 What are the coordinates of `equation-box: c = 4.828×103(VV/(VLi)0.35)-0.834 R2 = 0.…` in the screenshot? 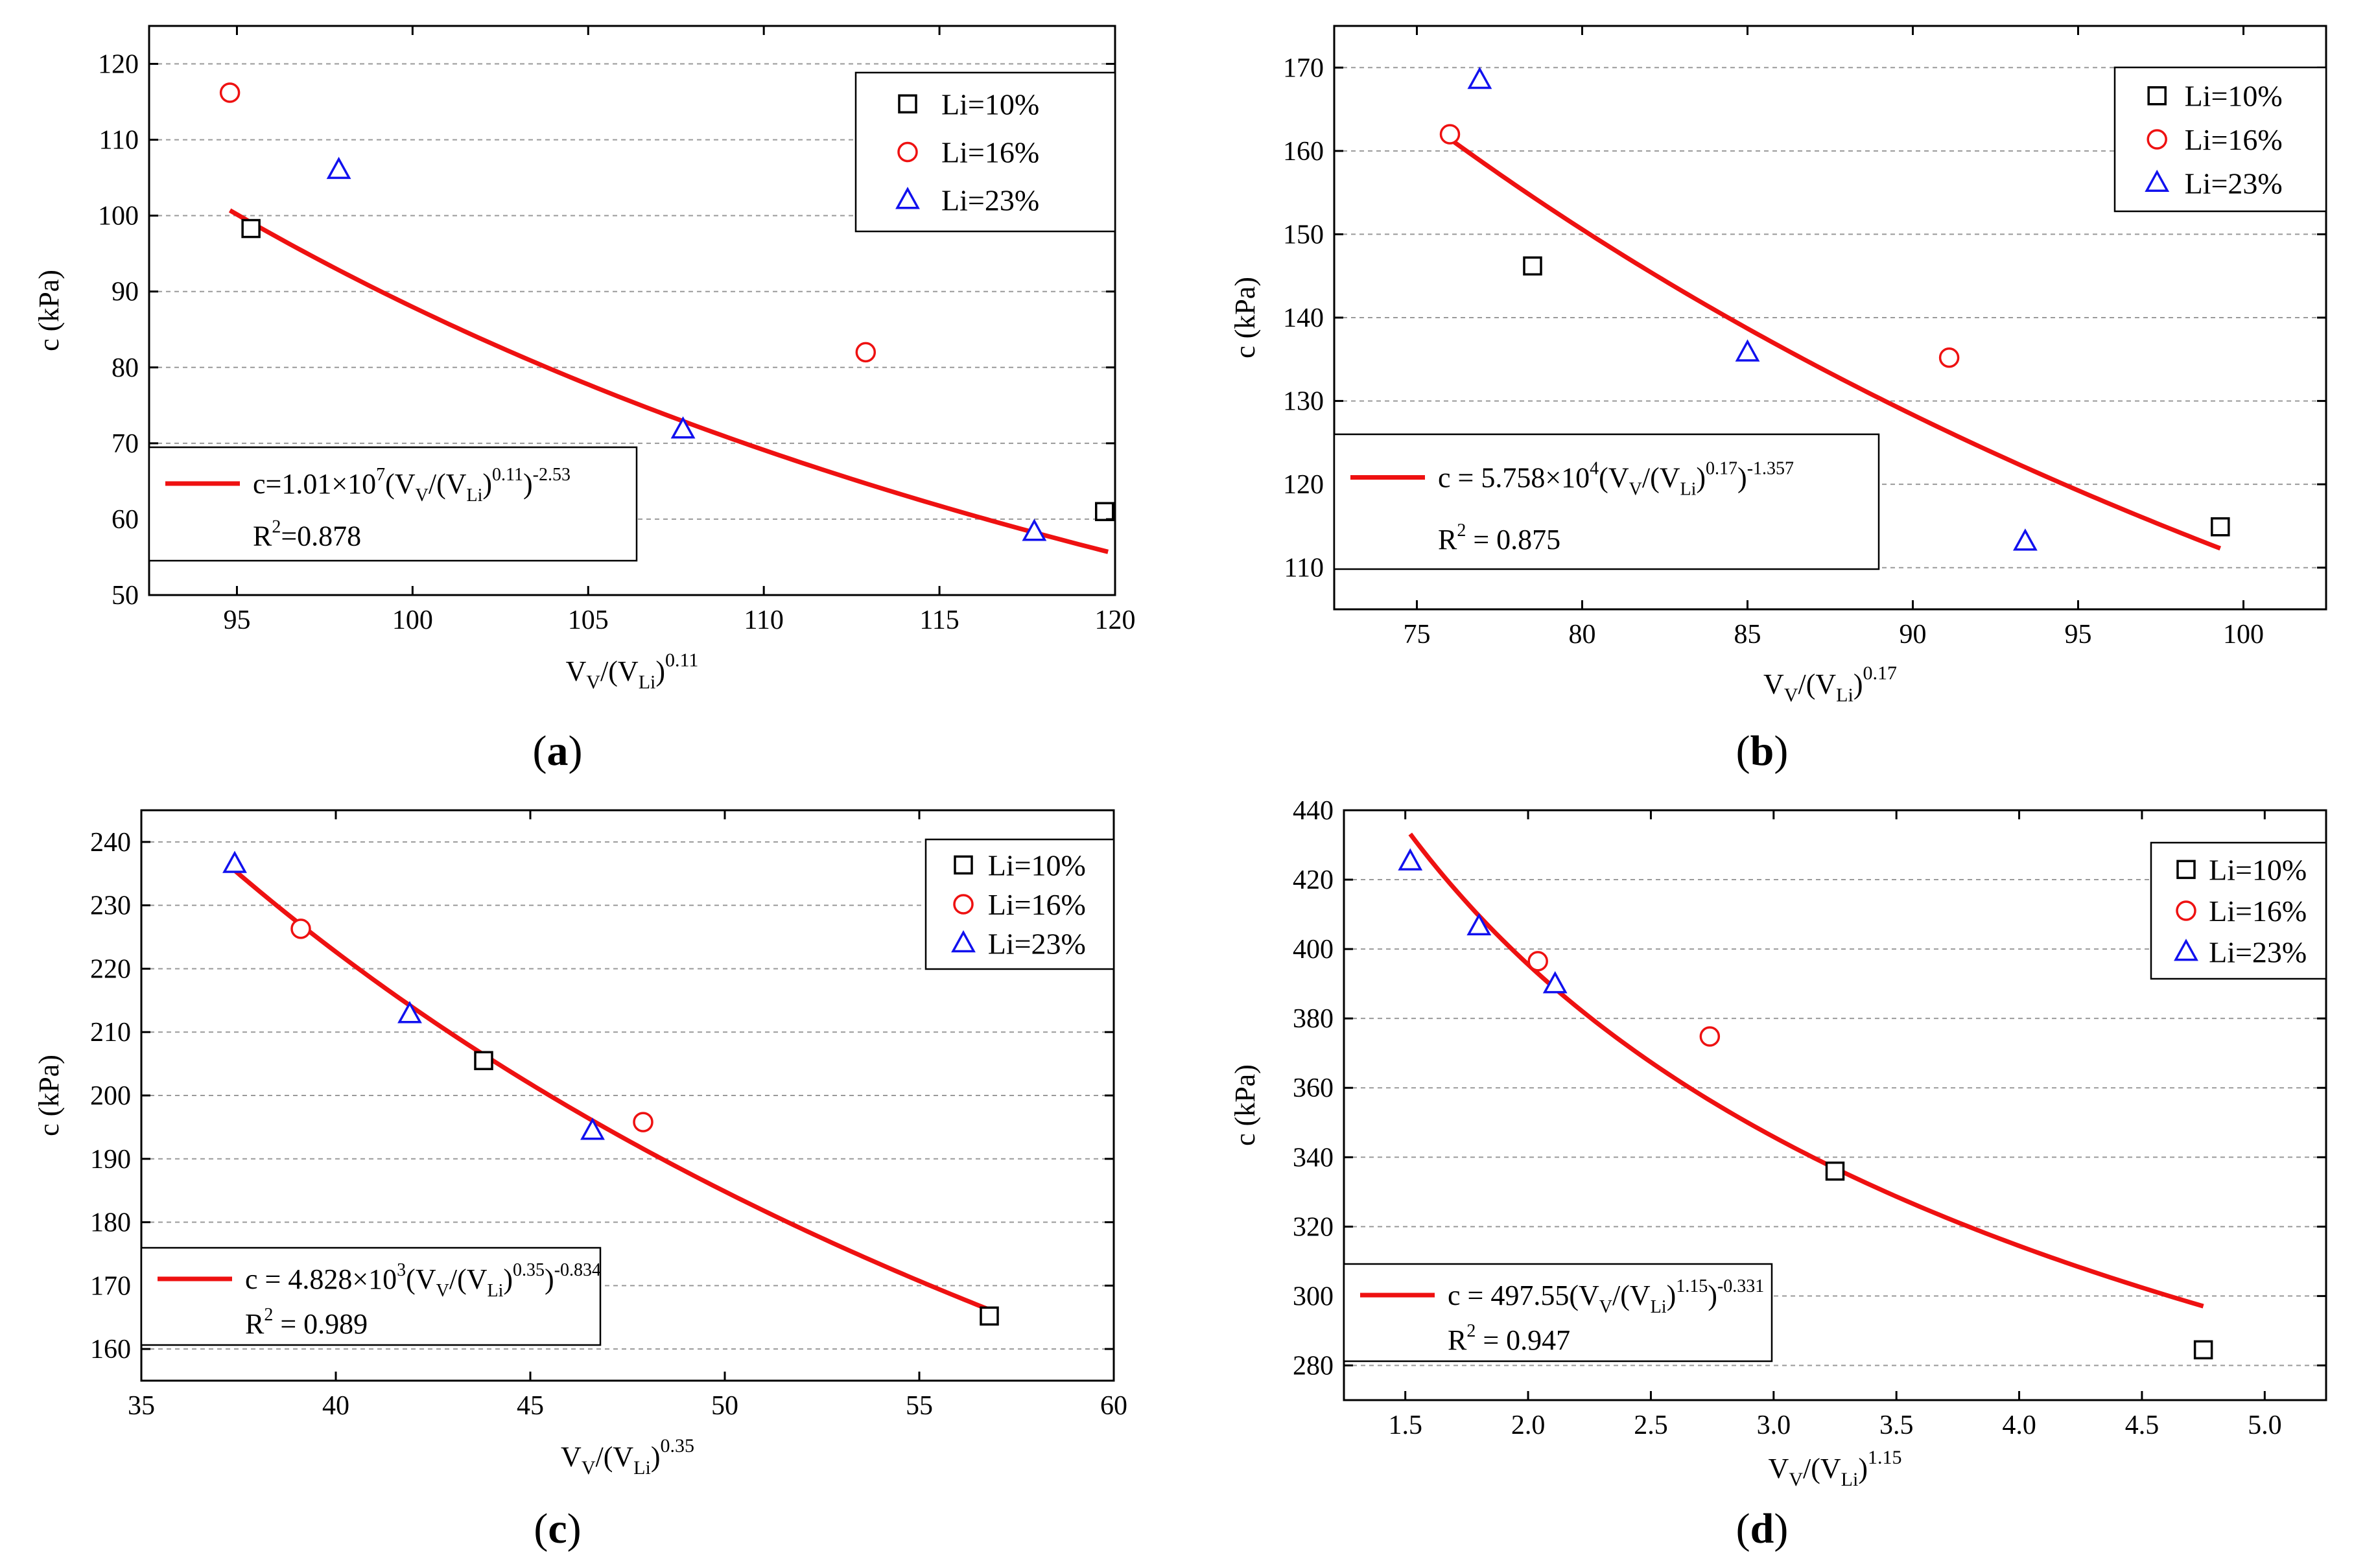 It's located at (371, 1296).